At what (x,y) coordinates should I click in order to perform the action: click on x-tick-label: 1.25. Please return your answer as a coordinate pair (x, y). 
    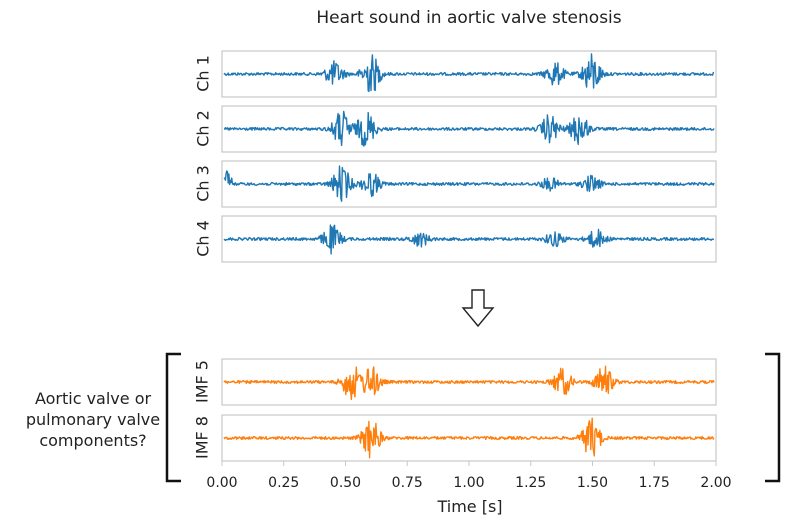
    Looking at the image, I should click on (531, 483).